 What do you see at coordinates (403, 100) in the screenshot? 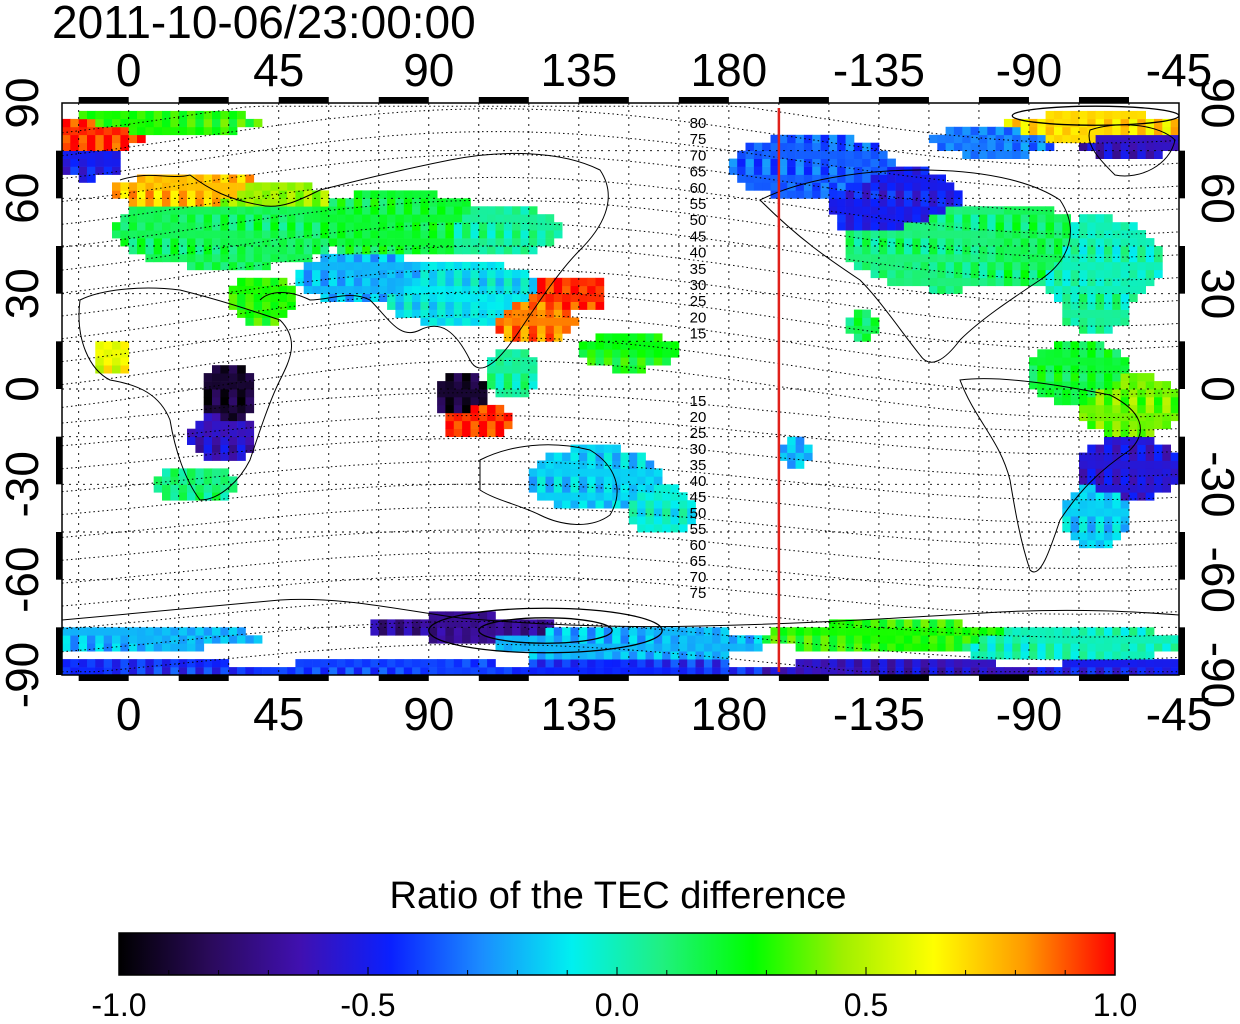
I see `frame-tick` at bounding box center [403, 100].